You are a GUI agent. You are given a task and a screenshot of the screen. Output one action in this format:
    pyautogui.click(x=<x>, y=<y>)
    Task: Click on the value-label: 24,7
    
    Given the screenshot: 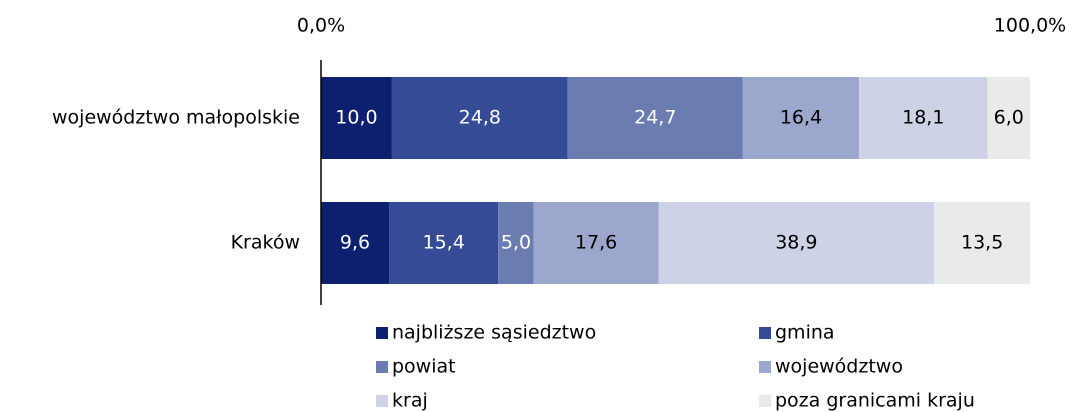 What is the action you would take?
    pyautogui.click(x=655, y=118)
    